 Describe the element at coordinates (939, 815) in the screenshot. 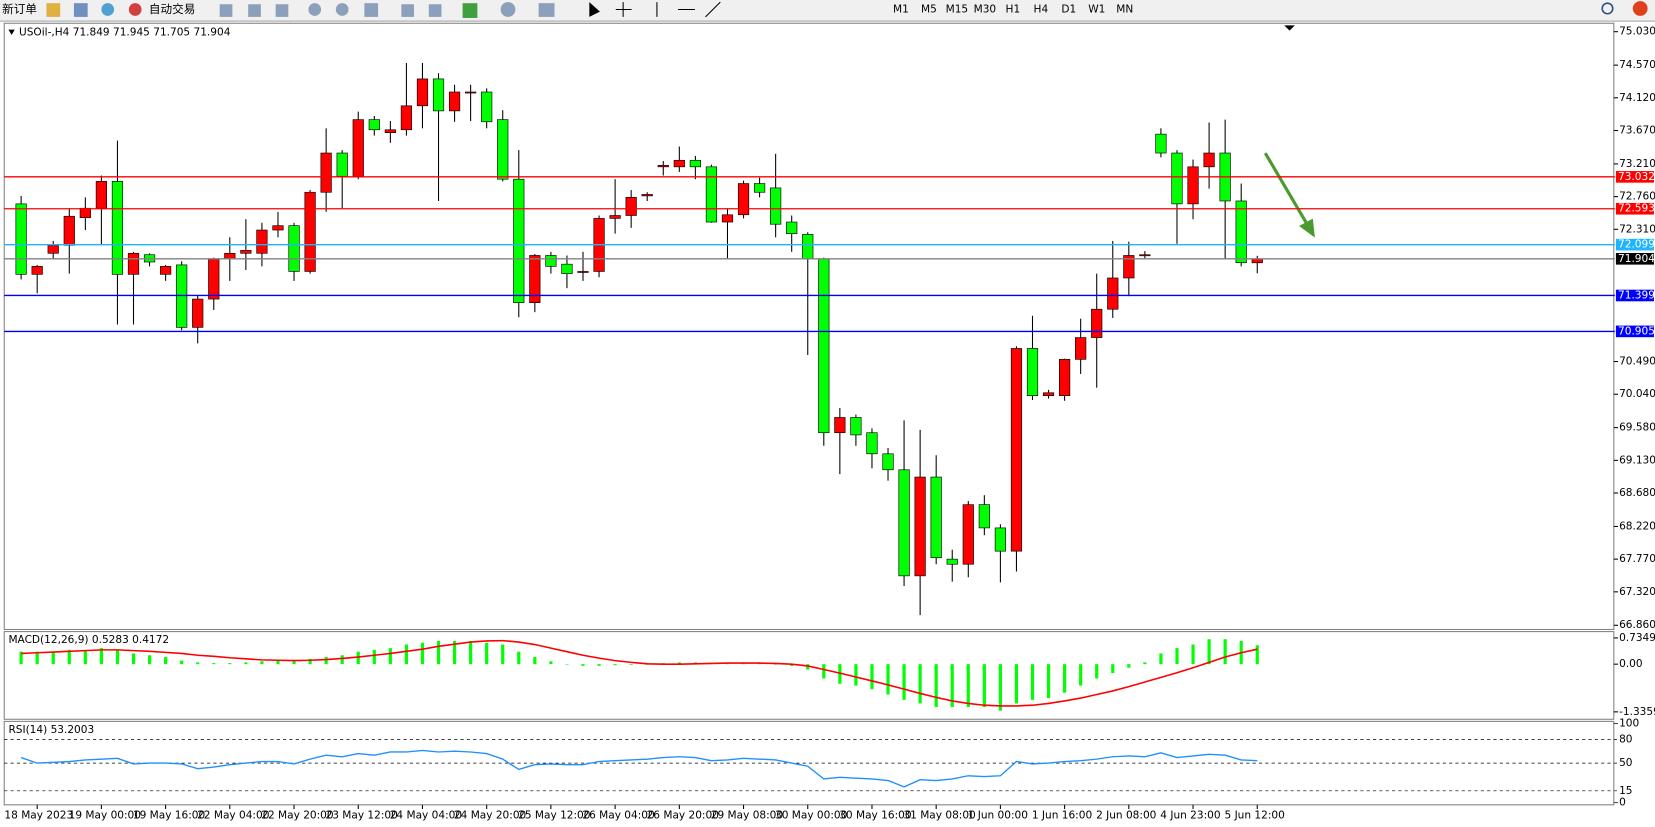

I see `x-tick-label: 31 May 08:00` at that location.